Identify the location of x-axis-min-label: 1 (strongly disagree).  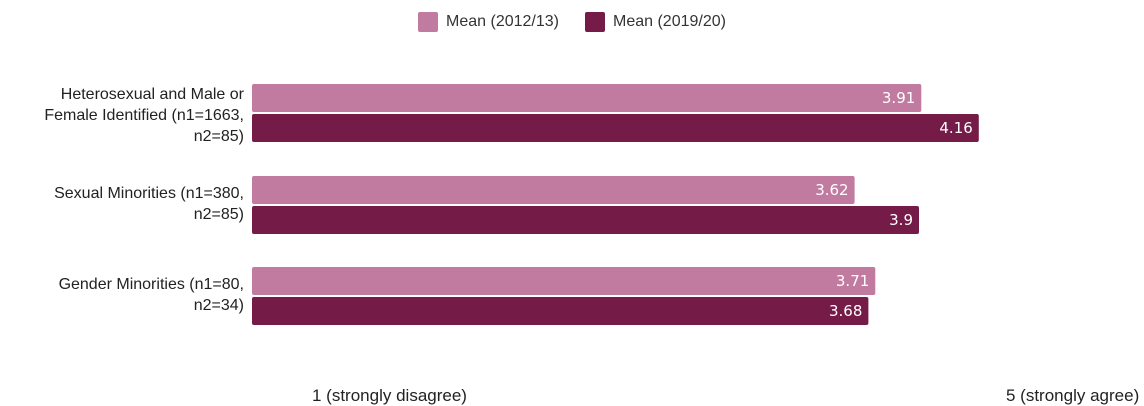
(389, 395).